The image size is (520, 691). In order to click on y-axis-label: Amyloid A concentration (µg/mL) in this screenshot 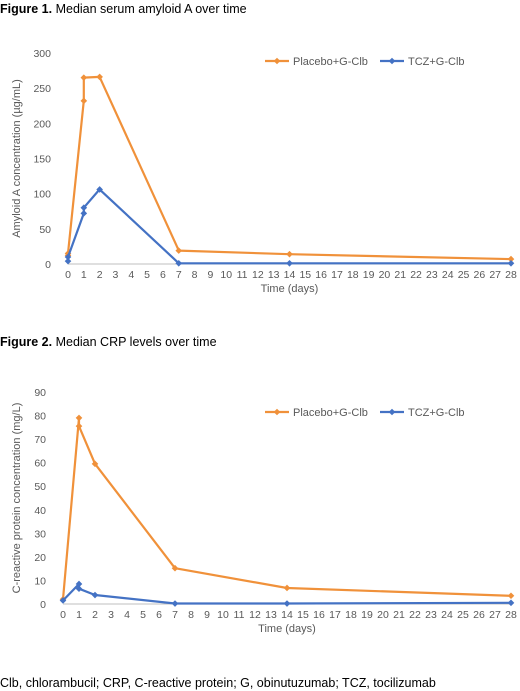, I will do `click(17, 158)`.